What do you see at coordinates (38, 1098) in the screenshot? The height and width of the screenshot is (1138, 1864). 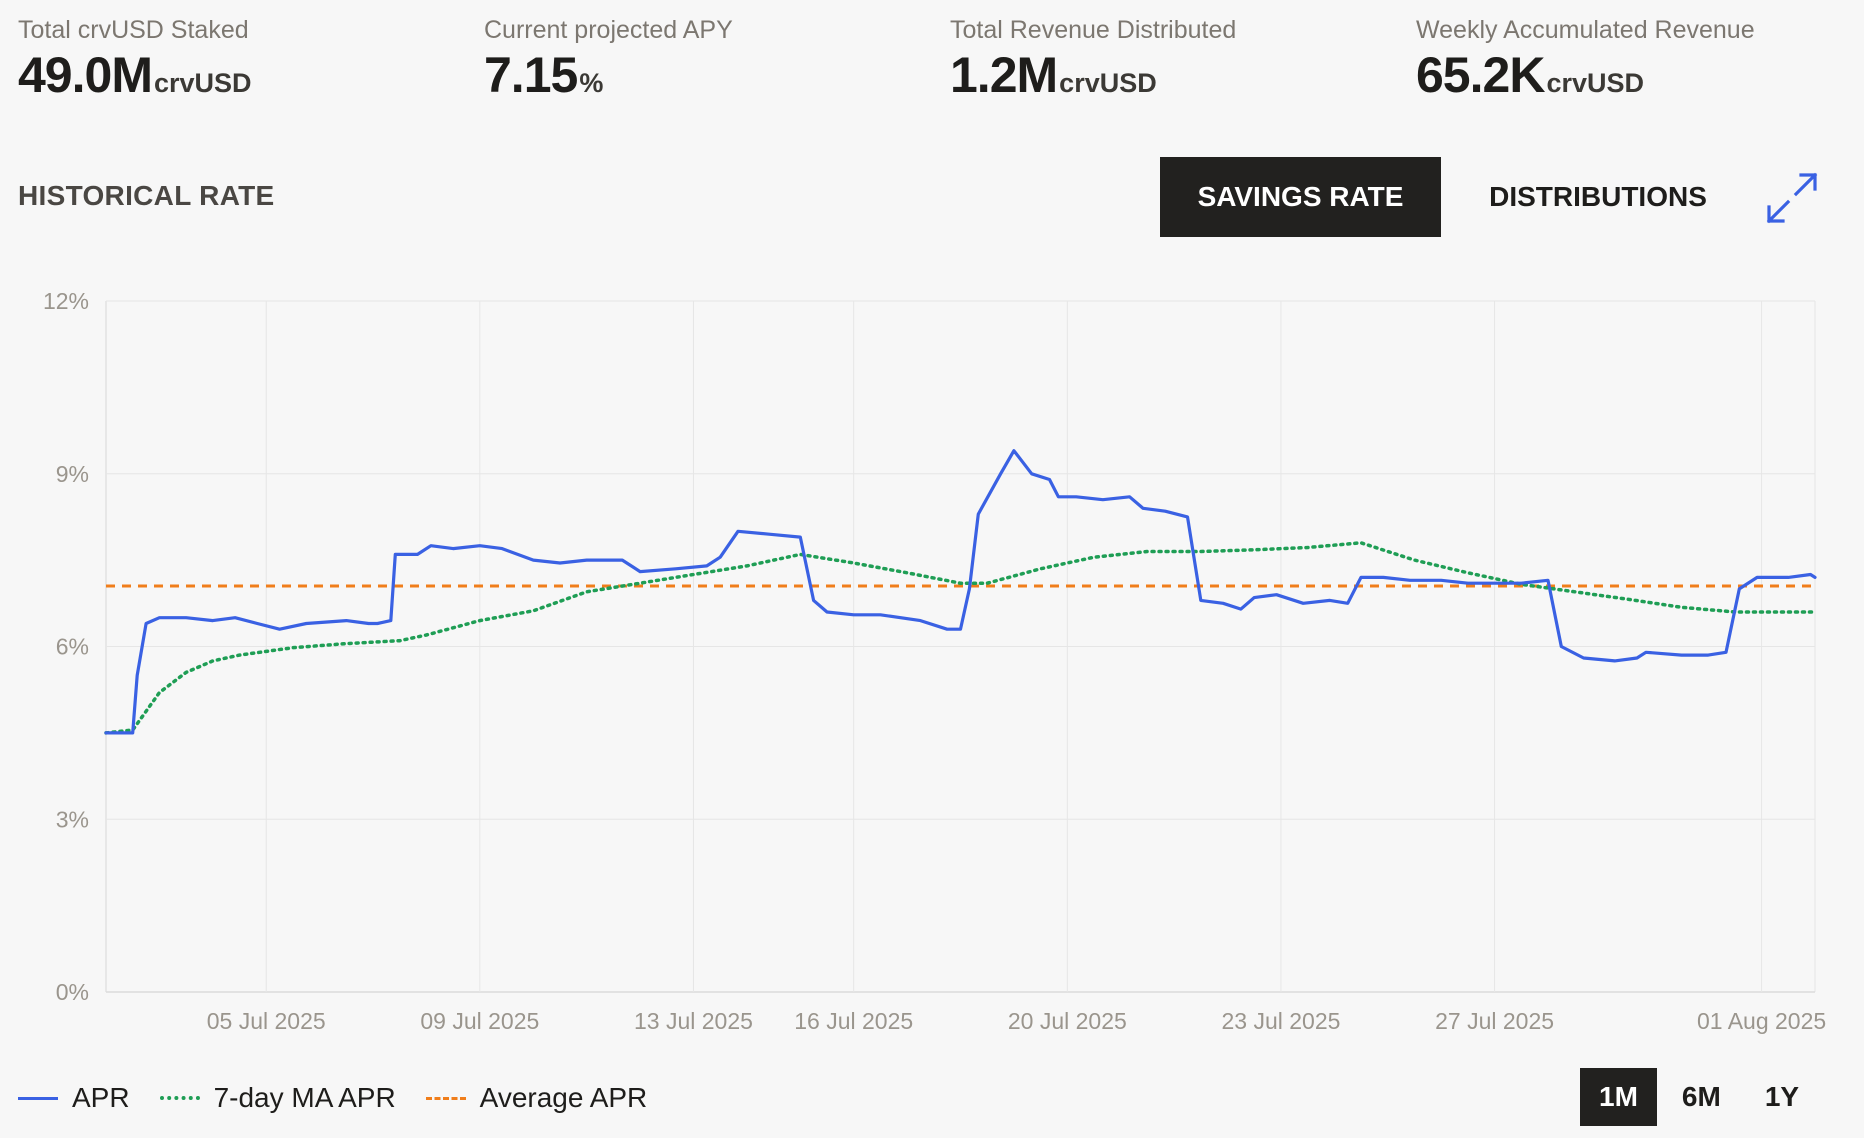 I see `legend-swatch-solid` at bounding box center [38, 1098].